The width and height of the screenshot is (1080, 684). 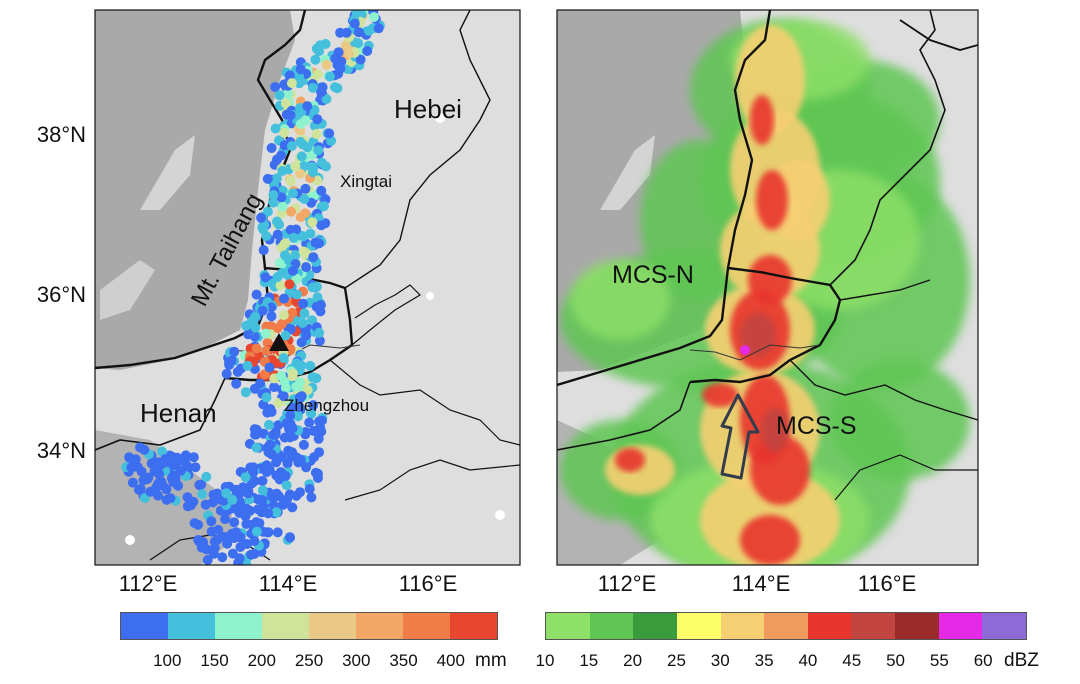 I want to click on colorbar-tick-label: 35, so click(x=764, y=660).